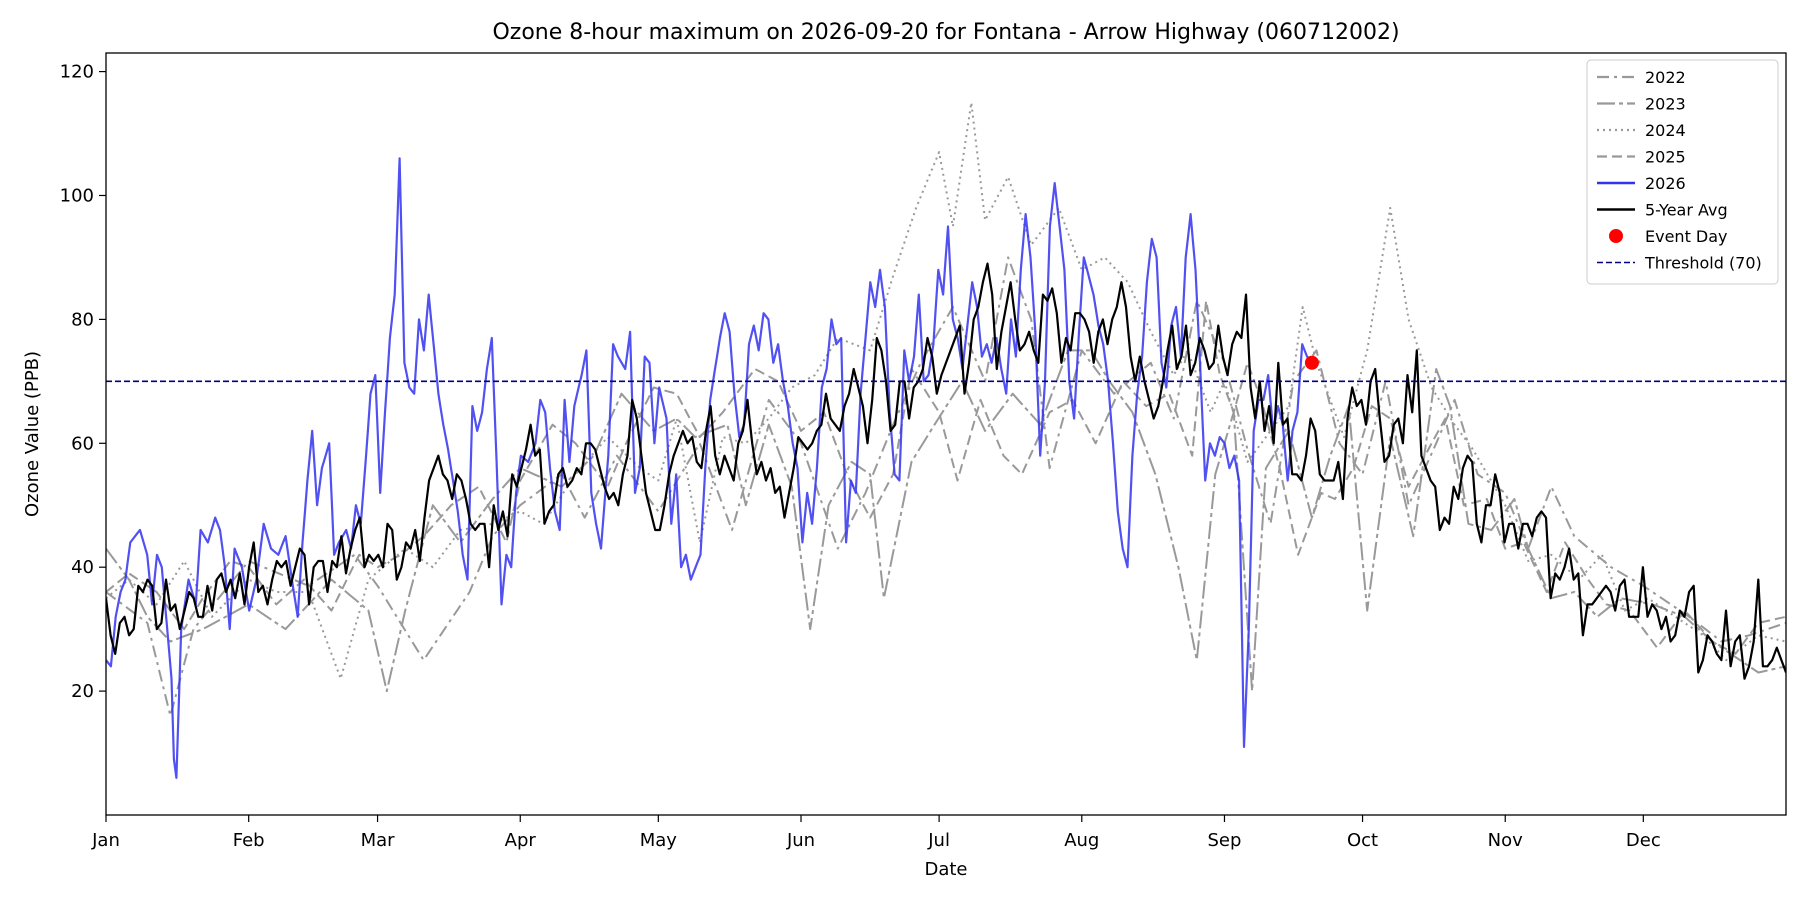 Image resolution: width=1800 pixels, height=900 pixels. Describe the element at coordinates (800, 840) in the screenshot. I see `x-tick-label: Jun` at that location.